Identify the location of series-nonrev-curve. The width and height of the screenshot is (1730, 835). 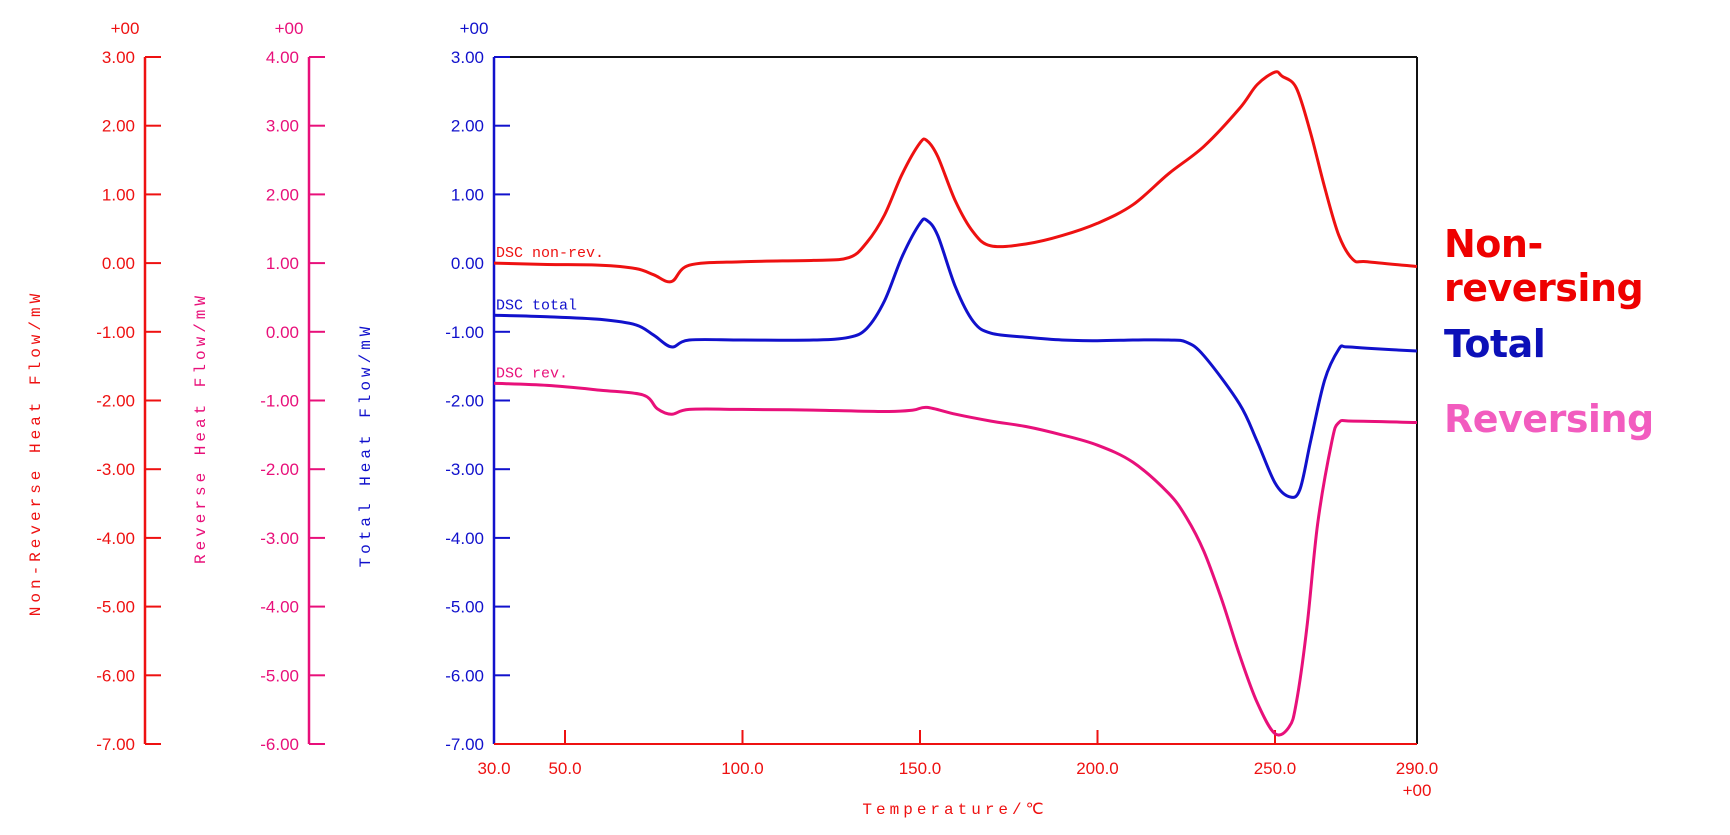
(955, 177).